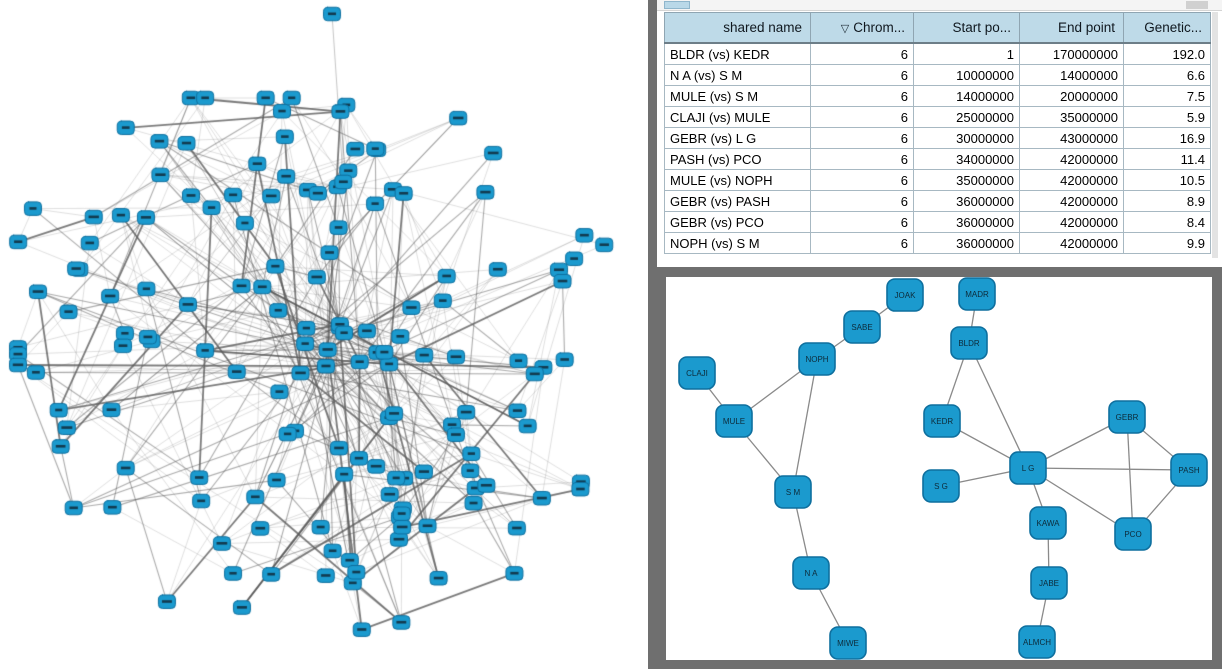 The image size is (1222, 669). What do you see at coordinates (1167, 117) in the screenshot?
I see `table-cell: 5.9` at bounding box center [1167, 117].